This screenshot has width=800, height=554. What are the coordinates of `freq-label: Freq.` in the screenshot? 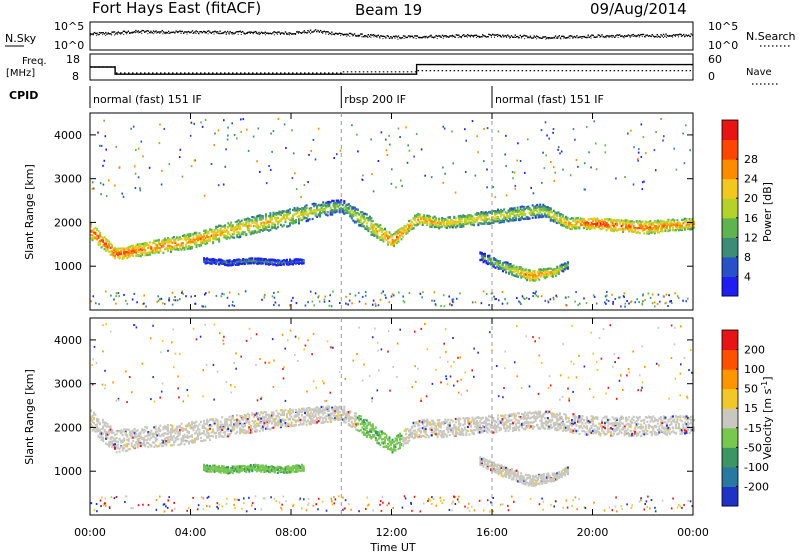 It's located at (34, 61).